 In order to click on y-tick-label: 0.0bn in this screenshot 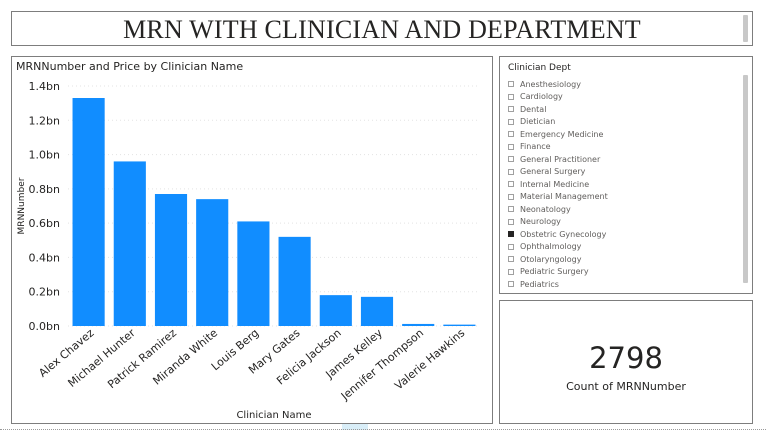, I will do `click(44, 326)`.